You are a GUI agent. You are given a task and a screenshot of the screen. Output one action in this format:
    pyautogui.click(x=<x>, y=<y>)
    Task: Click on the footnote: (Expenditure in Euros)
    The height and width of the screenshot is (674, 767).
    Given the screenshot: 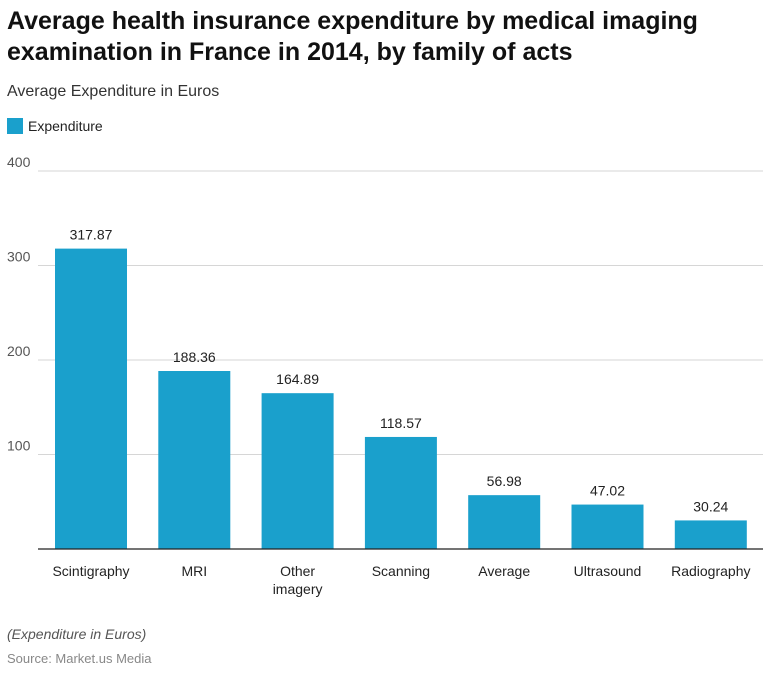 What is the action you would take?
    pyautogui.click(x=77, y=634)
    